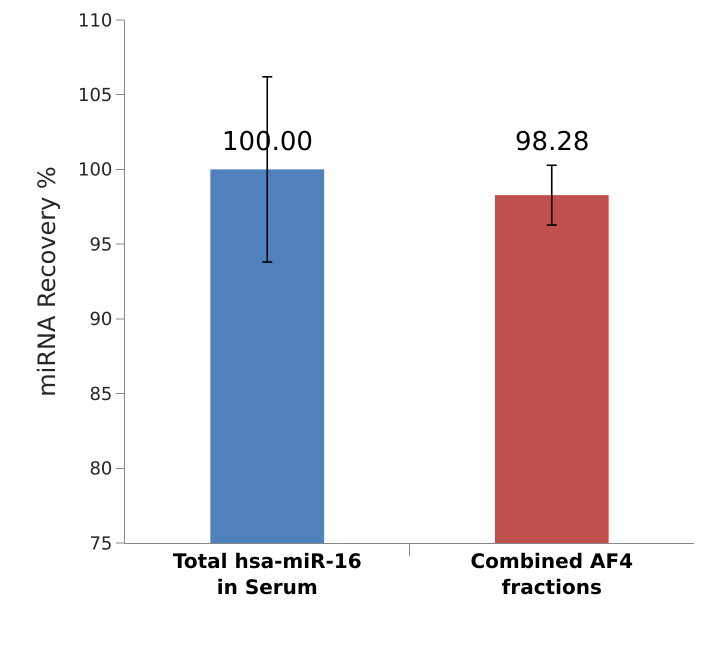 The width and height of the screenshot is (704, 653). Describe the element at coordinates (100, 469) in the screenshot. I see `y-tick-label: 80` at that location.